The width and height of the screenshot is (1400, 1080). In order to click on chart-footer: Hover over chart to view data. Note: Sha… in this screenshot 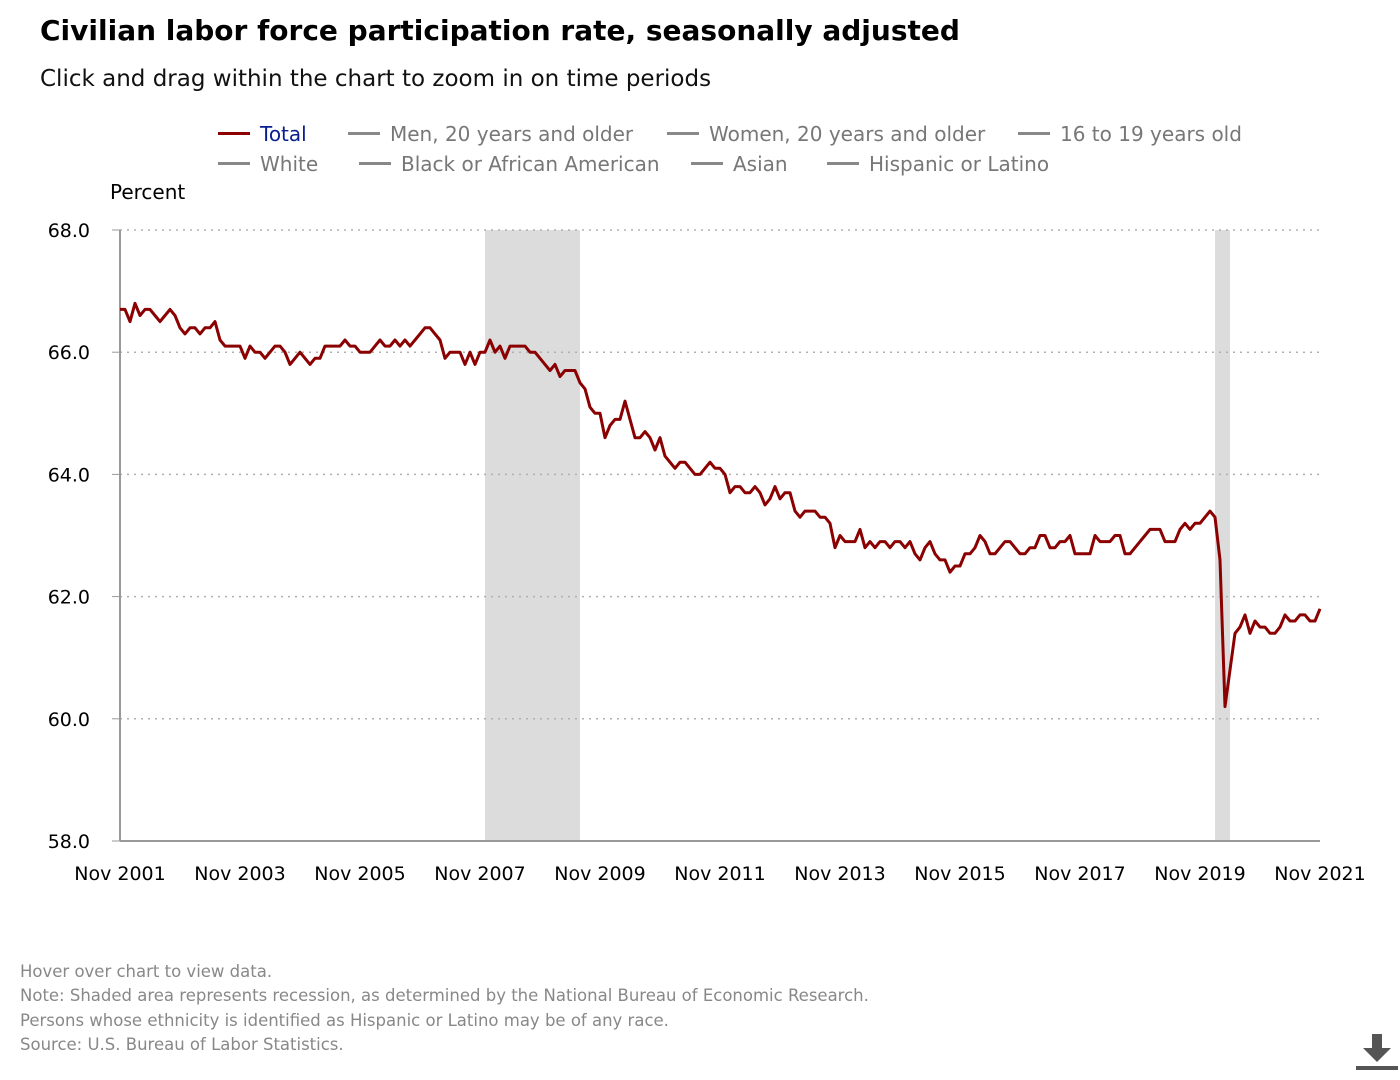, I will do `click(444, 1009)`.